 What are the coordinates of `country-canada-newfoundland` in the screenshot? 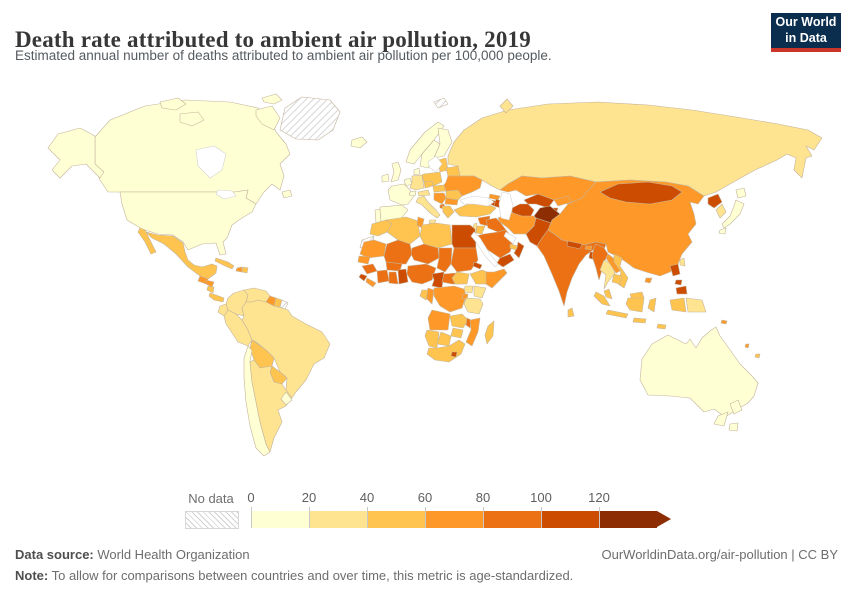 It's located at (287, 194).